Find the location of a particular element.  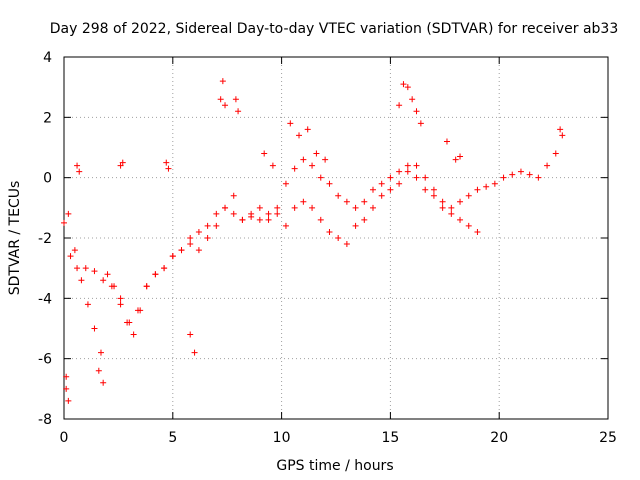

y-tick-label: -4 is located at coordinates (45, 299).